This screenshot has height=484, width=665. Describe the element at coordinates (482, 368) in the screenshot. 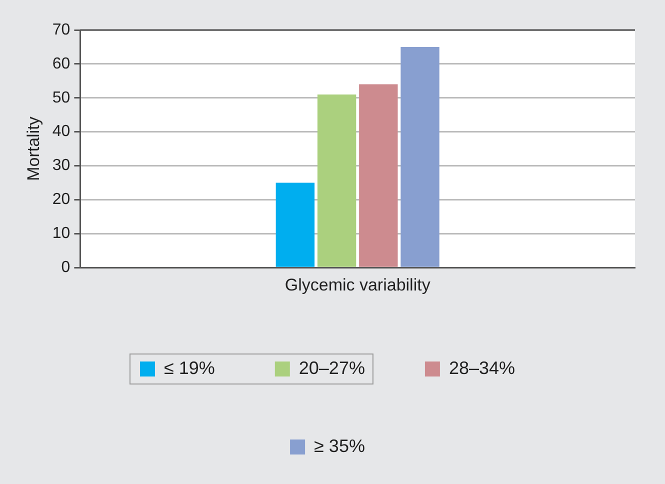

I see `legend-label: 28–34%` at that location.